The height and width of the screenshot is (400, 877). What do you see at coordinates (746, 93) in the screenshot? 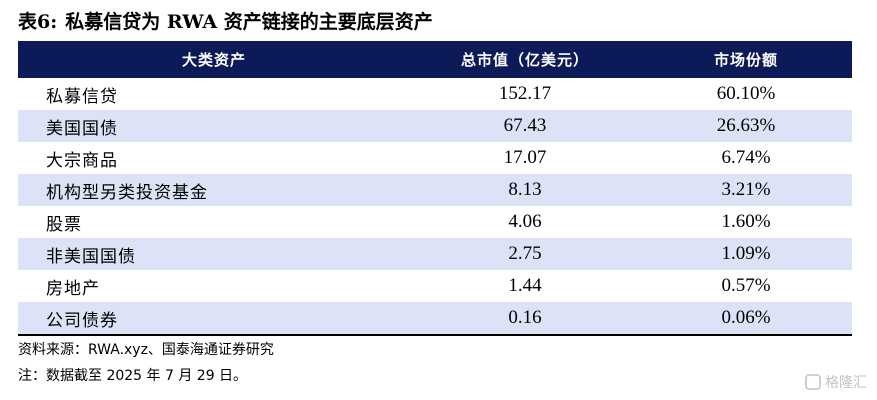
I see `share-cell: 60.10%` at bounding box center [746, 93].